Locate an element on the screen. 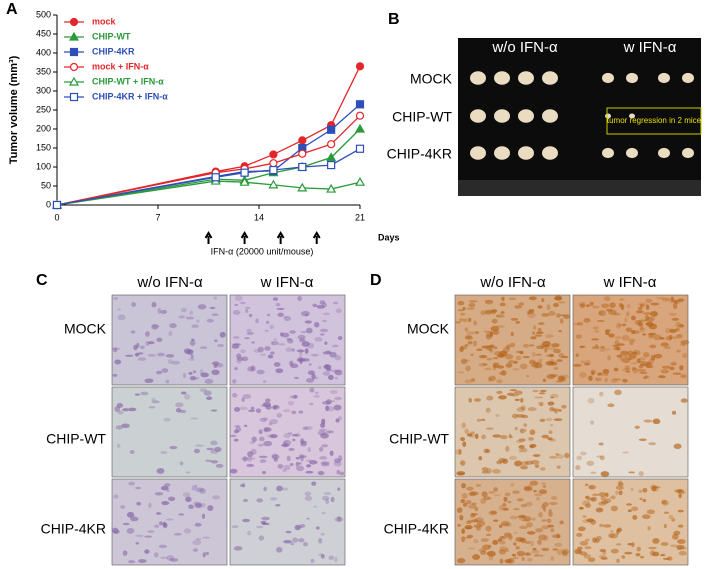 The height and width of the screenshot is (569, 710). x-tick-label: 0 is located at coordinates (56, 217).